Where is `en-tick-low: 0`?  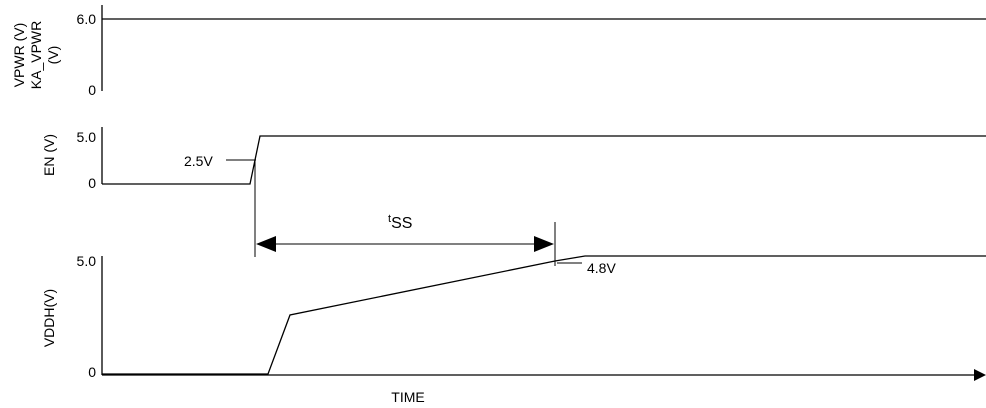
en-tick-low: 0 is located at coordinates (92, 183).